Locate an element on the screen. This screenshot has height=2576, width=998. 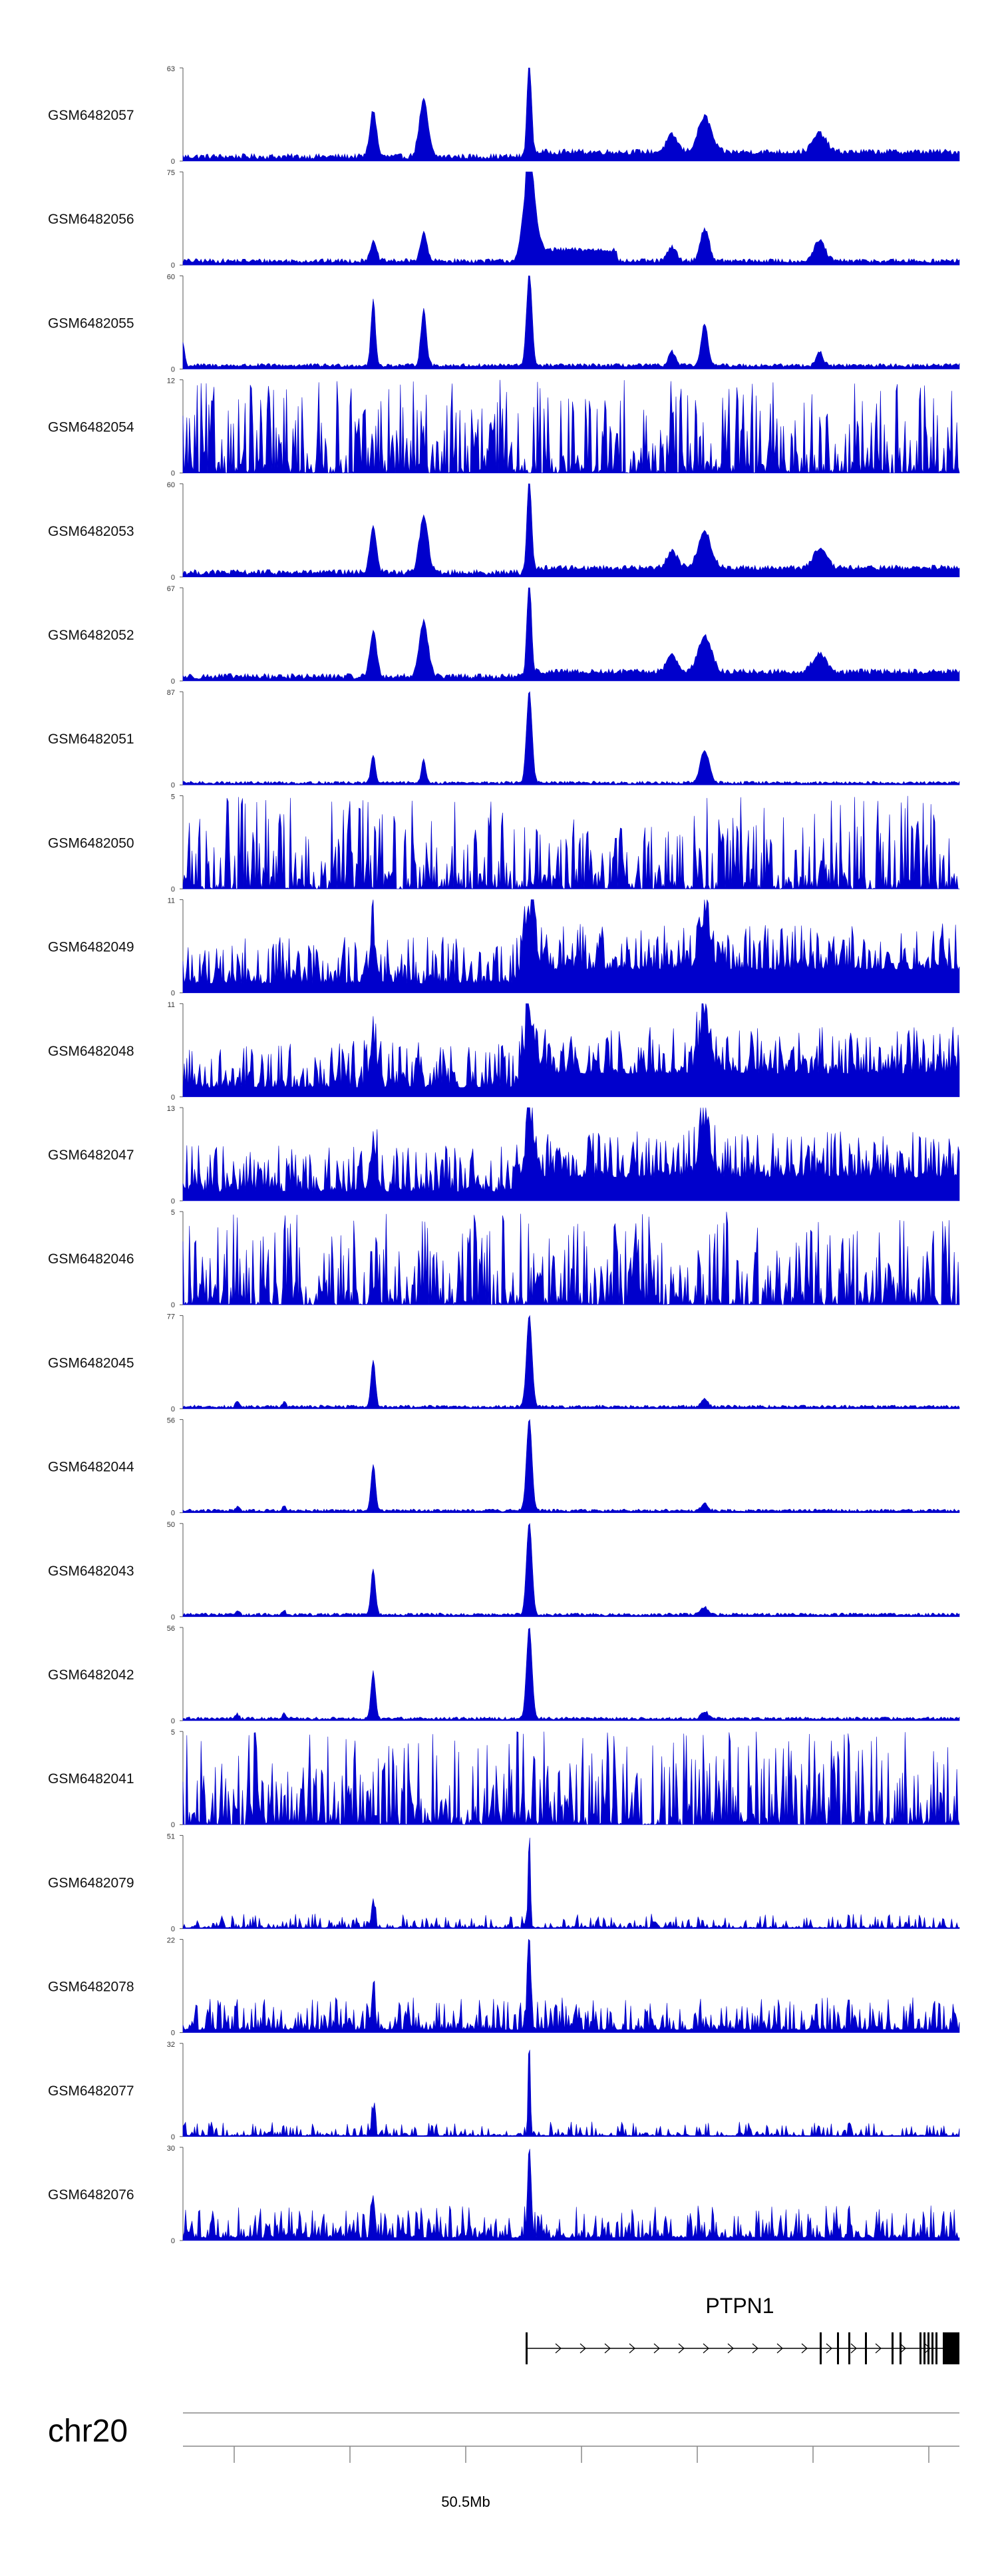
track-GSM6482047: GSM6482047 13 0 is located at coordinates (504, 1155).